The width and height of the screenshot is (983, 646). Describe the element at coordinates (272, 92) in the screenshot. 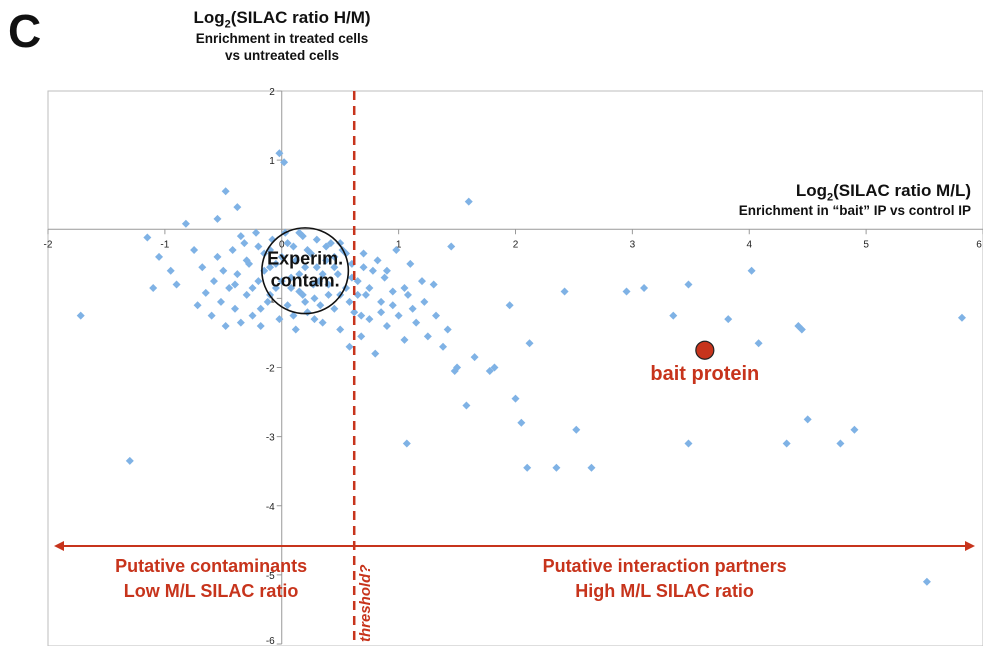

I see `y-tick-label: 2` at that location.